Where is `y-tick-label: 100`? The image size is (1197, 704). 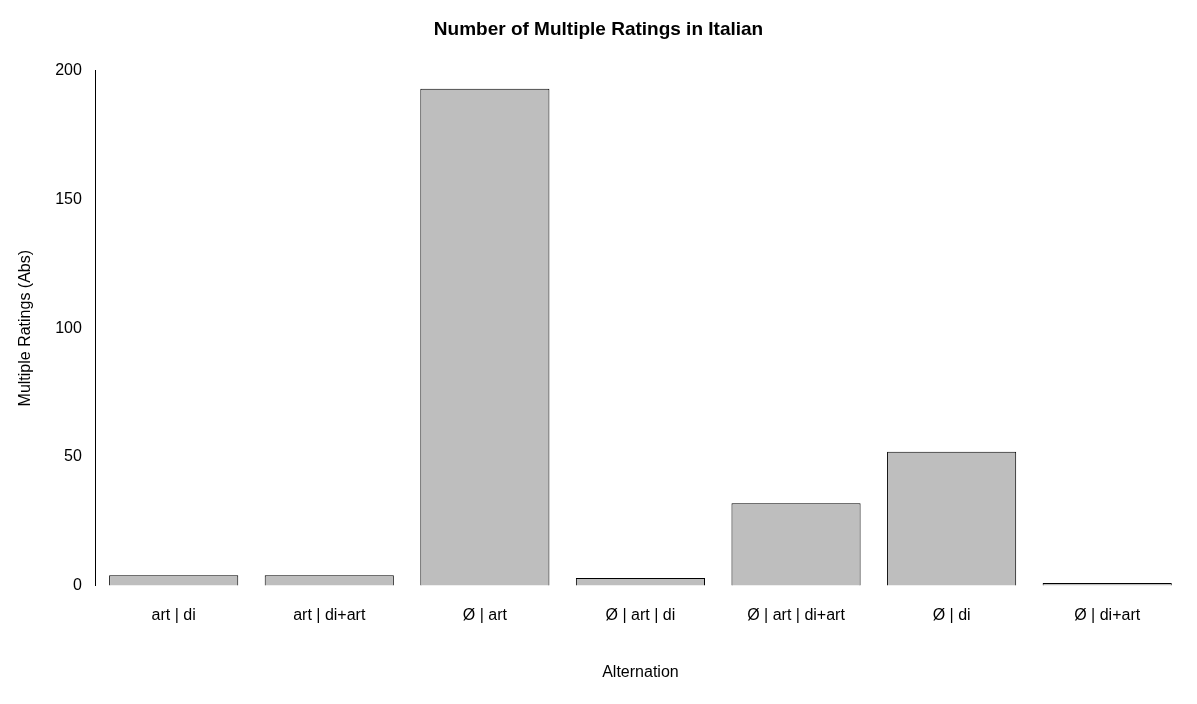
y-tick-label: 100 is located at coordinates (68, 327).